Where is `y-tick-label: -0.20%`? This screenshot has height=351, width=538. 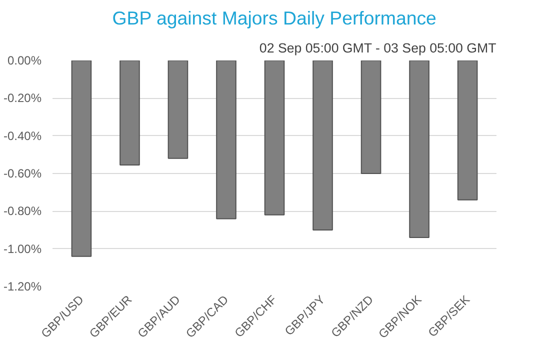
y-tick-label: -0.20% is located at coordinates (22, 98).